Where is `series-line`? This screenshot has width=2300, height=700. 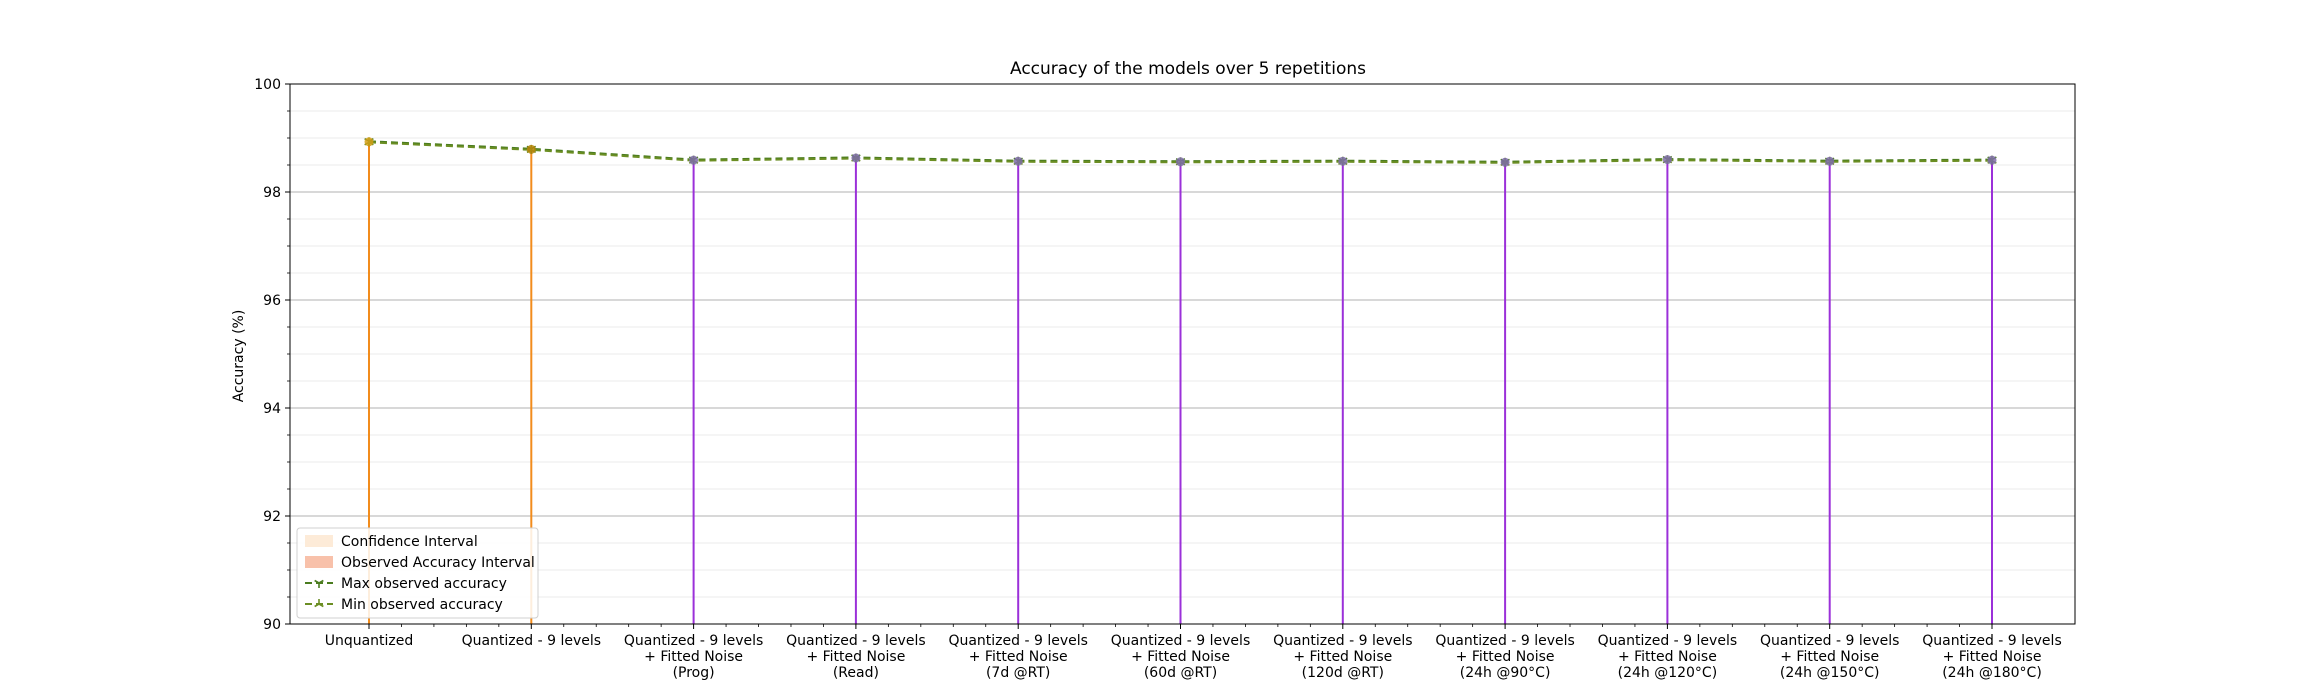
series-line is located at coordinates (1180, 151).